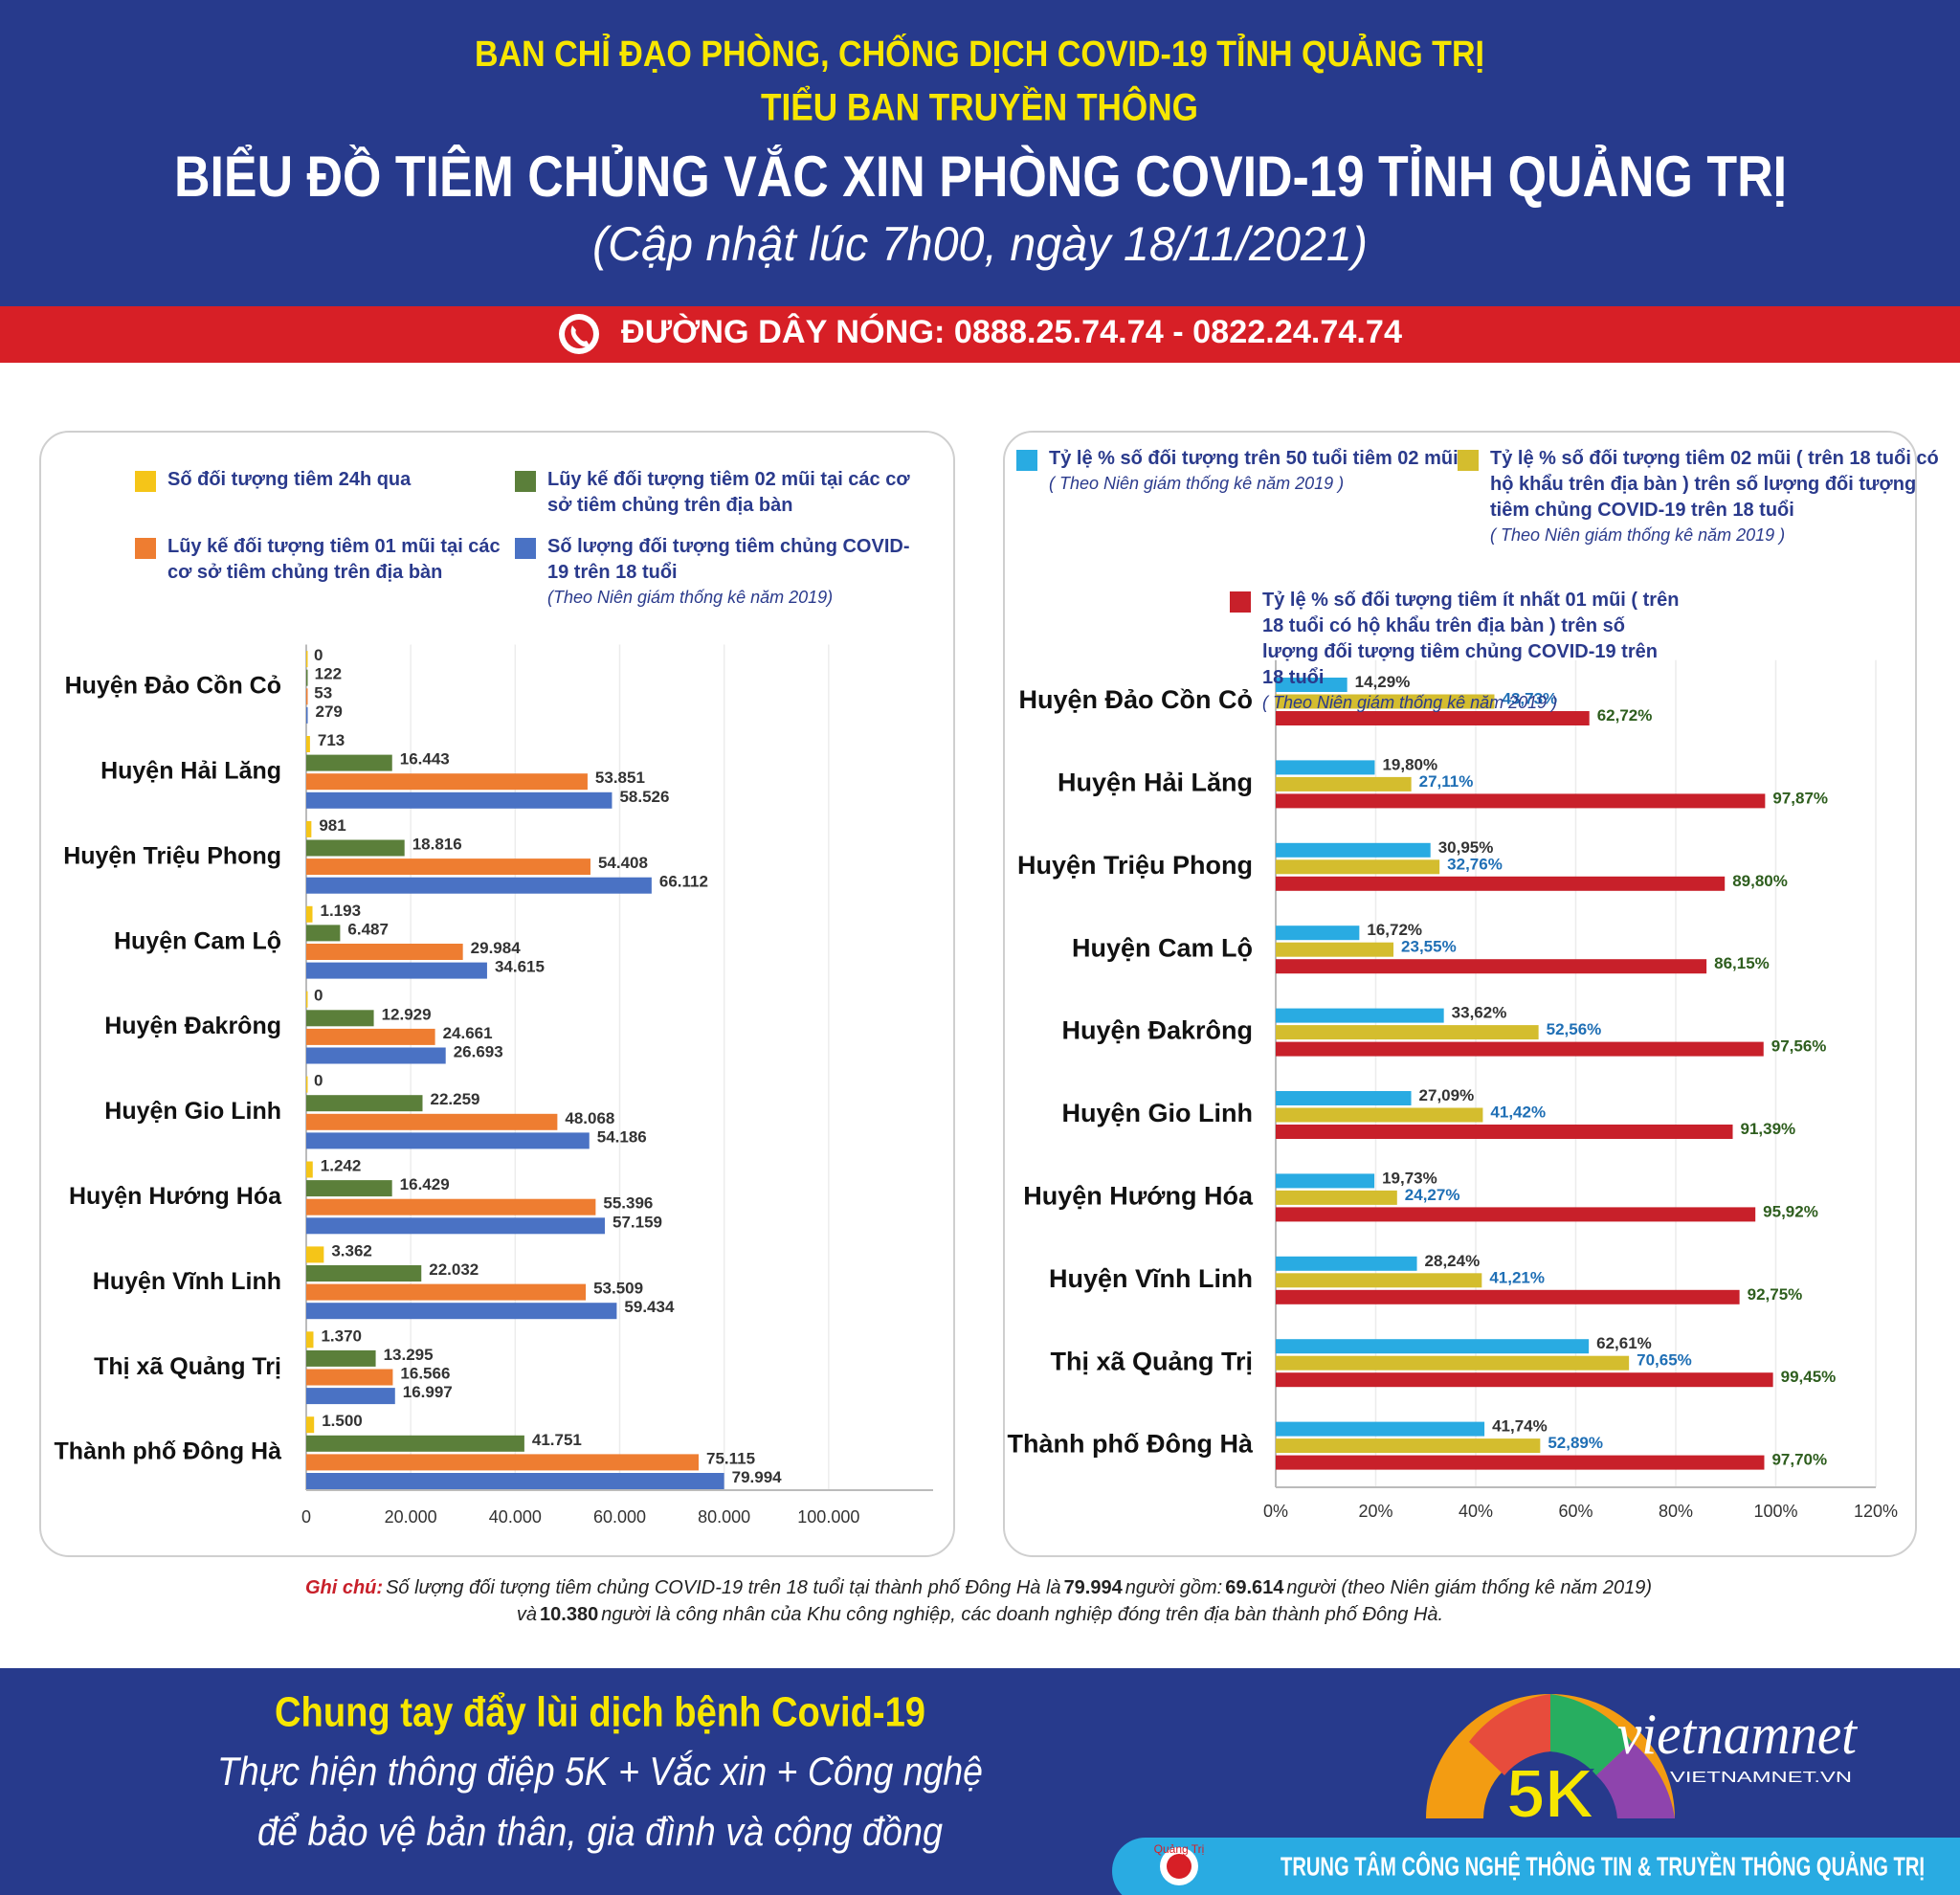  Describe the element at coordinates (1776, 1294) in the screenshot. I see `value-label: 92,75%` at that location.